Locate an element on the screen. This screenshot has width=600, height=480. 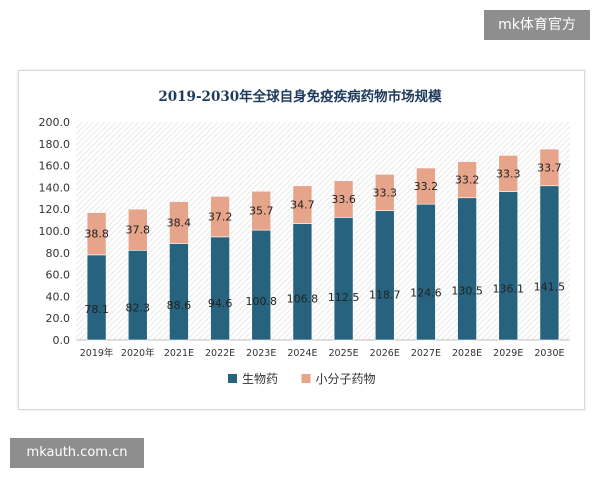
data-label: 82.3 is located at coordinates (138, 307).